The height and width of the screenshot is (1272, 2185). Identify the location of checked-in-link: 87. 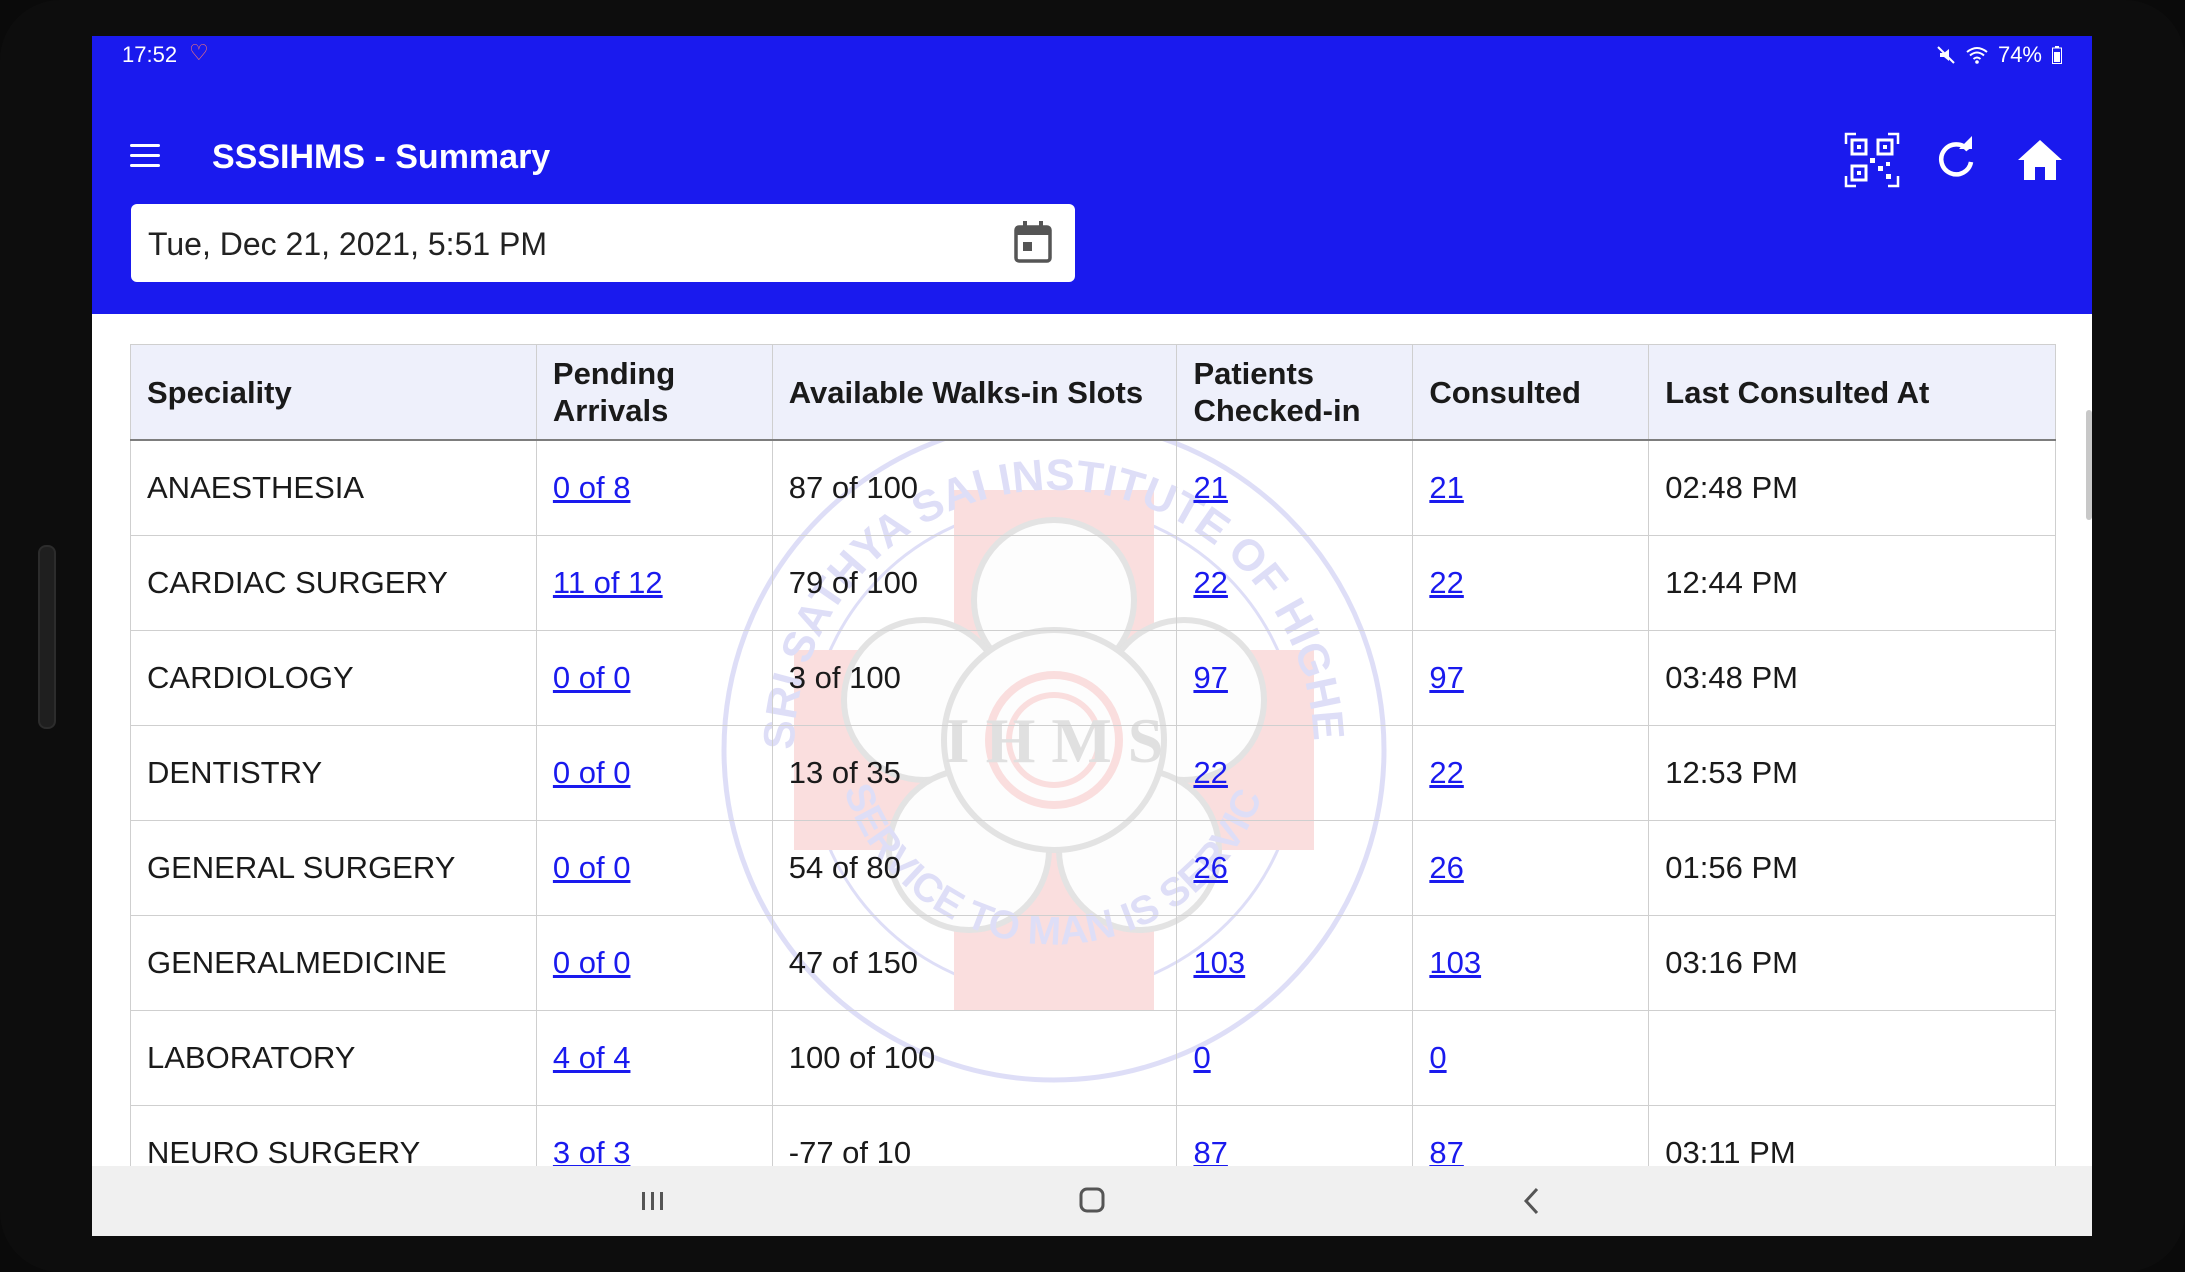
(1210, 1150).